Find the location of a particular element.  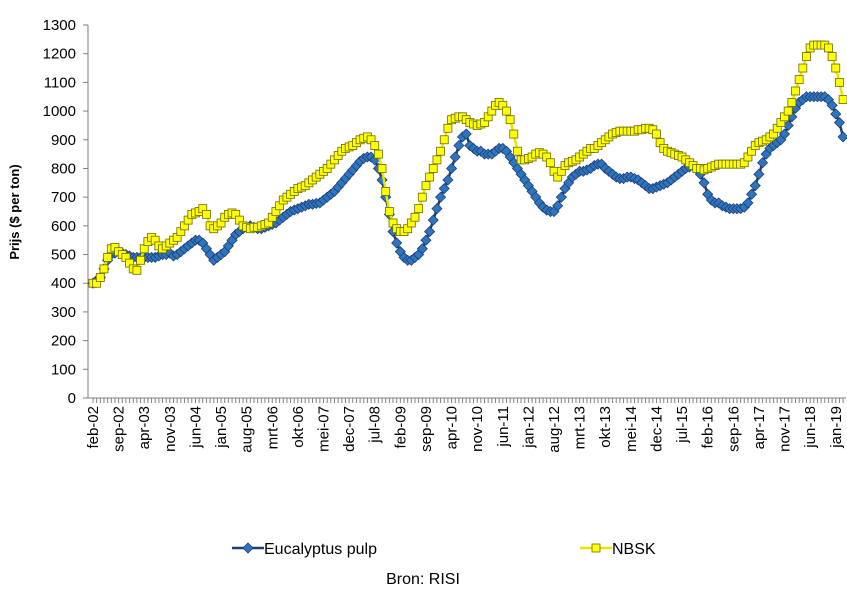

x-tick-label: jan-12 is located at coordinates (528, 427).